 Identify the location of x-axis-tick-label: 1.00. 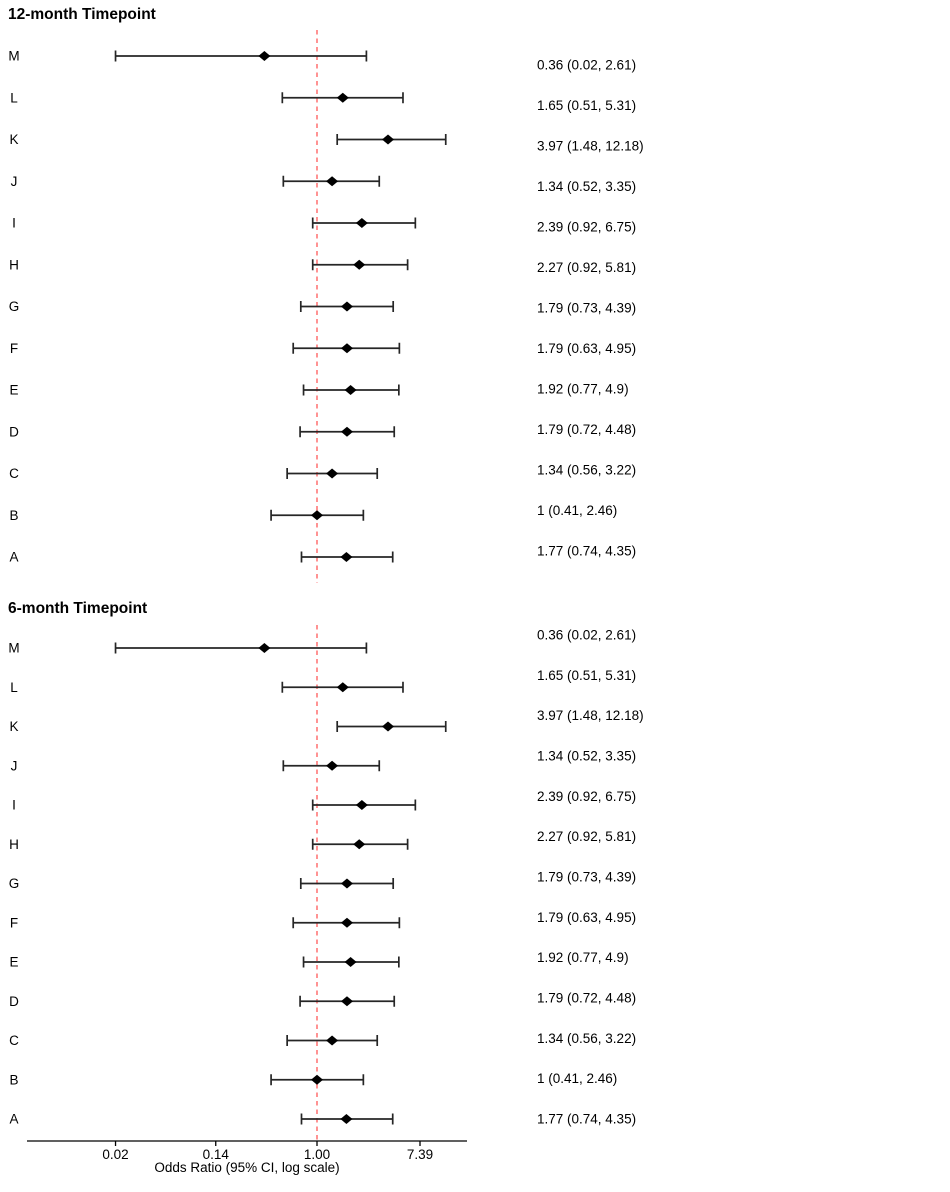
(317, 1154).